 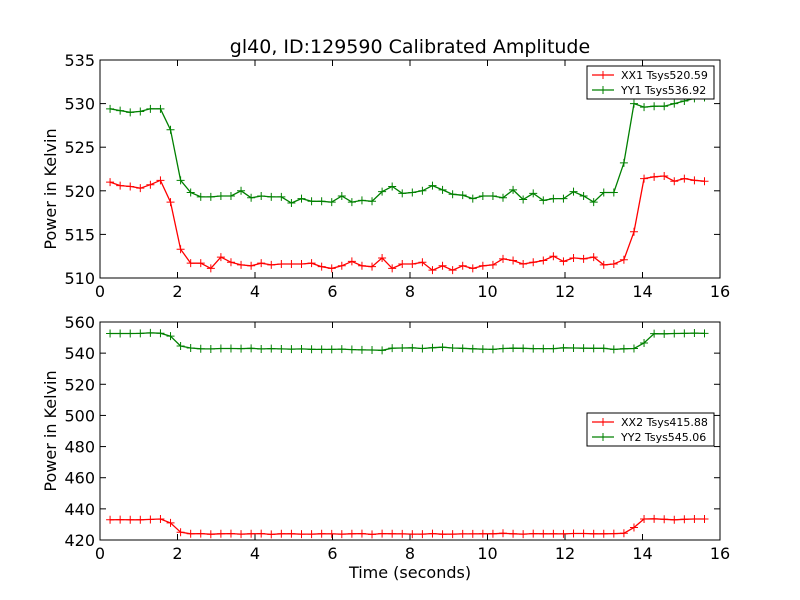 I want to click on bottom-x-tick-label: 10, so click(x=487, y=553).